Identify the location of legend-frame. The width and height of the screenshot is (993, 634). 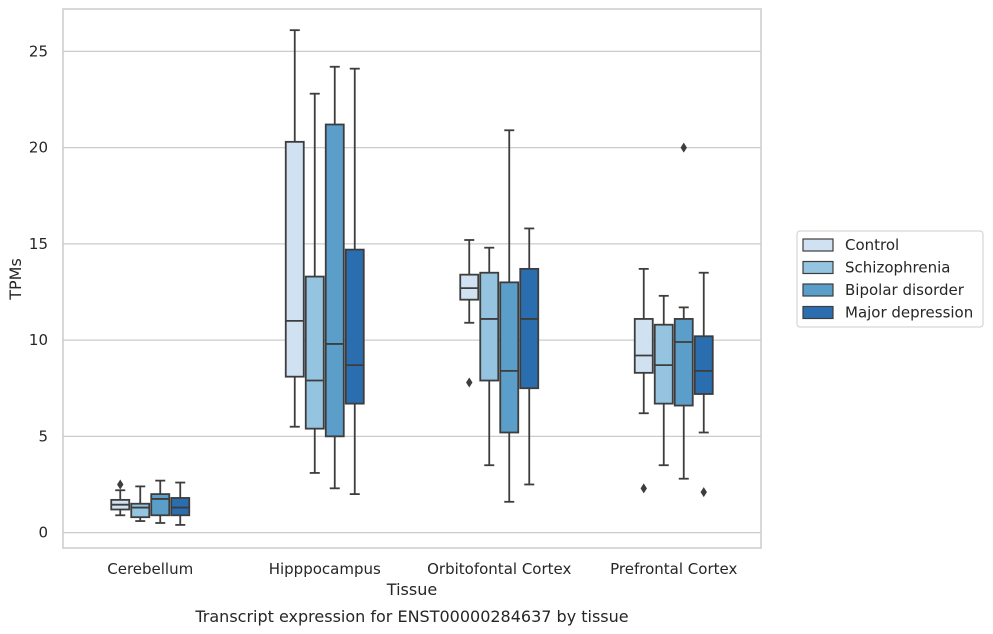
(890, 279).